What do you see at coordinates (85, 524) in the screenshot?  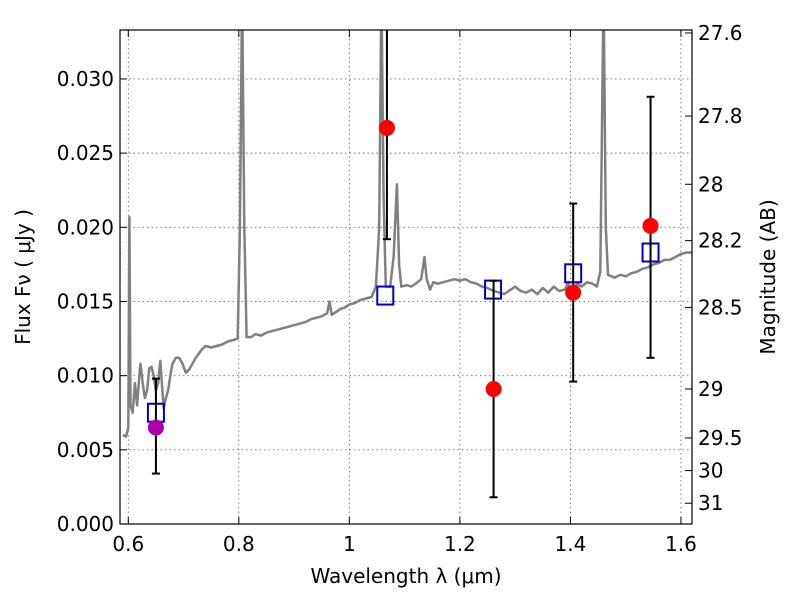 I see `y-tick-label: 0.000` at bounding box center [85, 524].